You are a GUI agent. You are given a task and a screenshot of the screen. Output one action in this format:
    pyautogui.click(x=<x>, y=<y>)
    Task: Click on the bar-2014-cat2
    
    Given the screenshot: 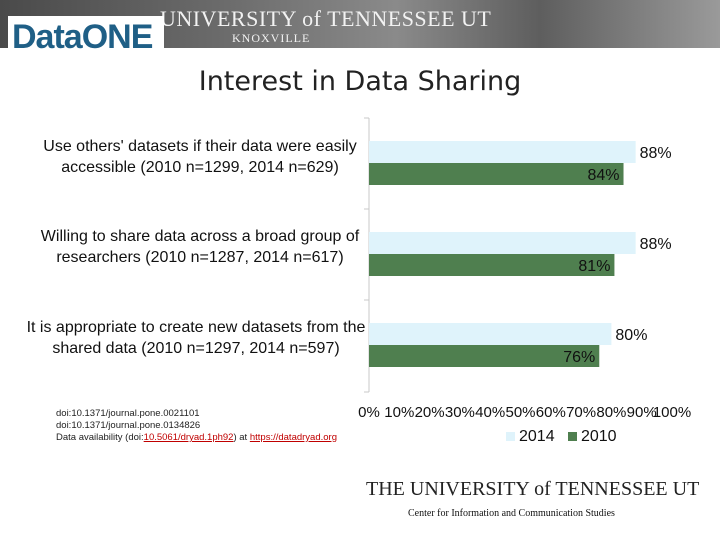 What is the action you would take?
    pyautogui.click(x=502, y=243)
    